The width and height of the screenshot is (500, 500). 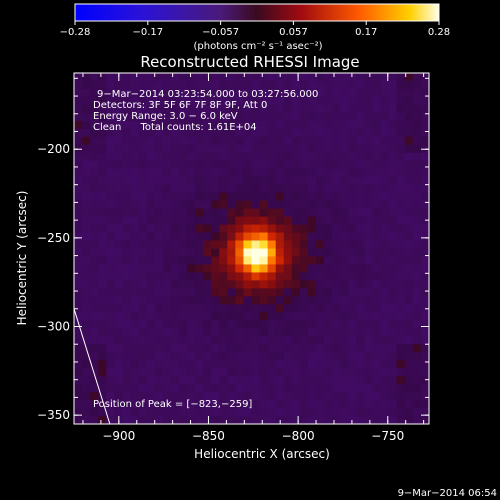 I want to click on colorbar-ticks, so click(x=257, y=23).